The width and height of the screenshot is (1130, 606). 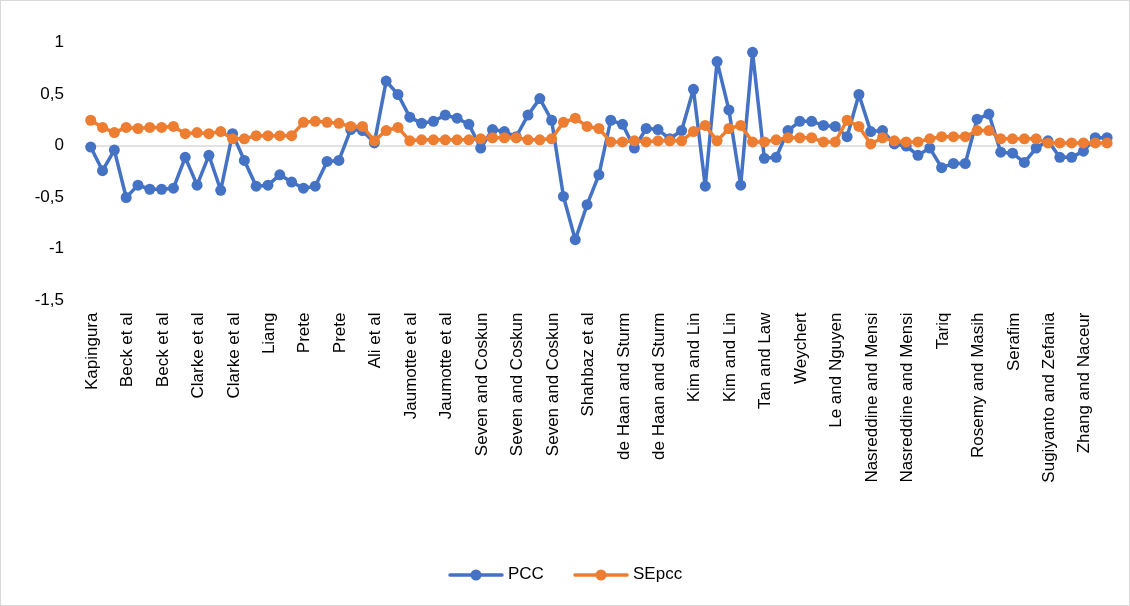 What do you see at coordinates (49, 299) in the screenshot?
I see `y-tick-label: -1,5` at bounding box center [49, 299].